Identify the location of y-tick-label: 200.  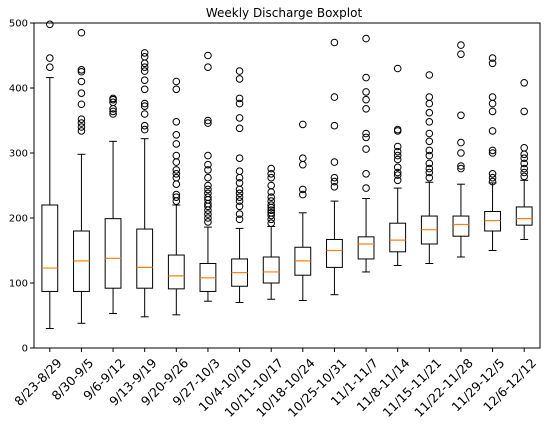
(18, 219).